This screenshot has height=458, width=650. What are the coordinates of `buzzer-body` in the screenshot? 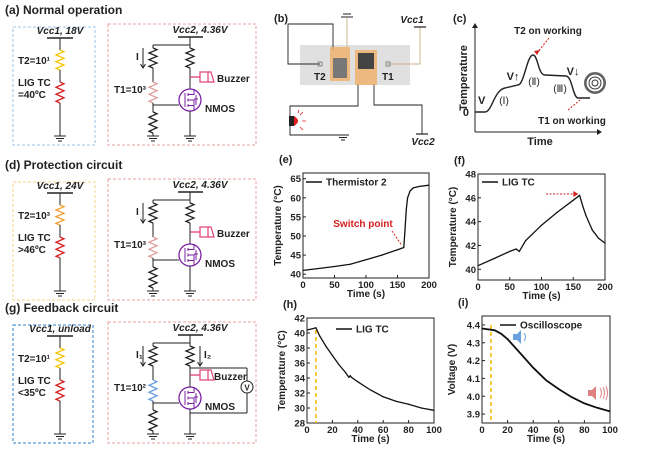 It's located at (204, 375).